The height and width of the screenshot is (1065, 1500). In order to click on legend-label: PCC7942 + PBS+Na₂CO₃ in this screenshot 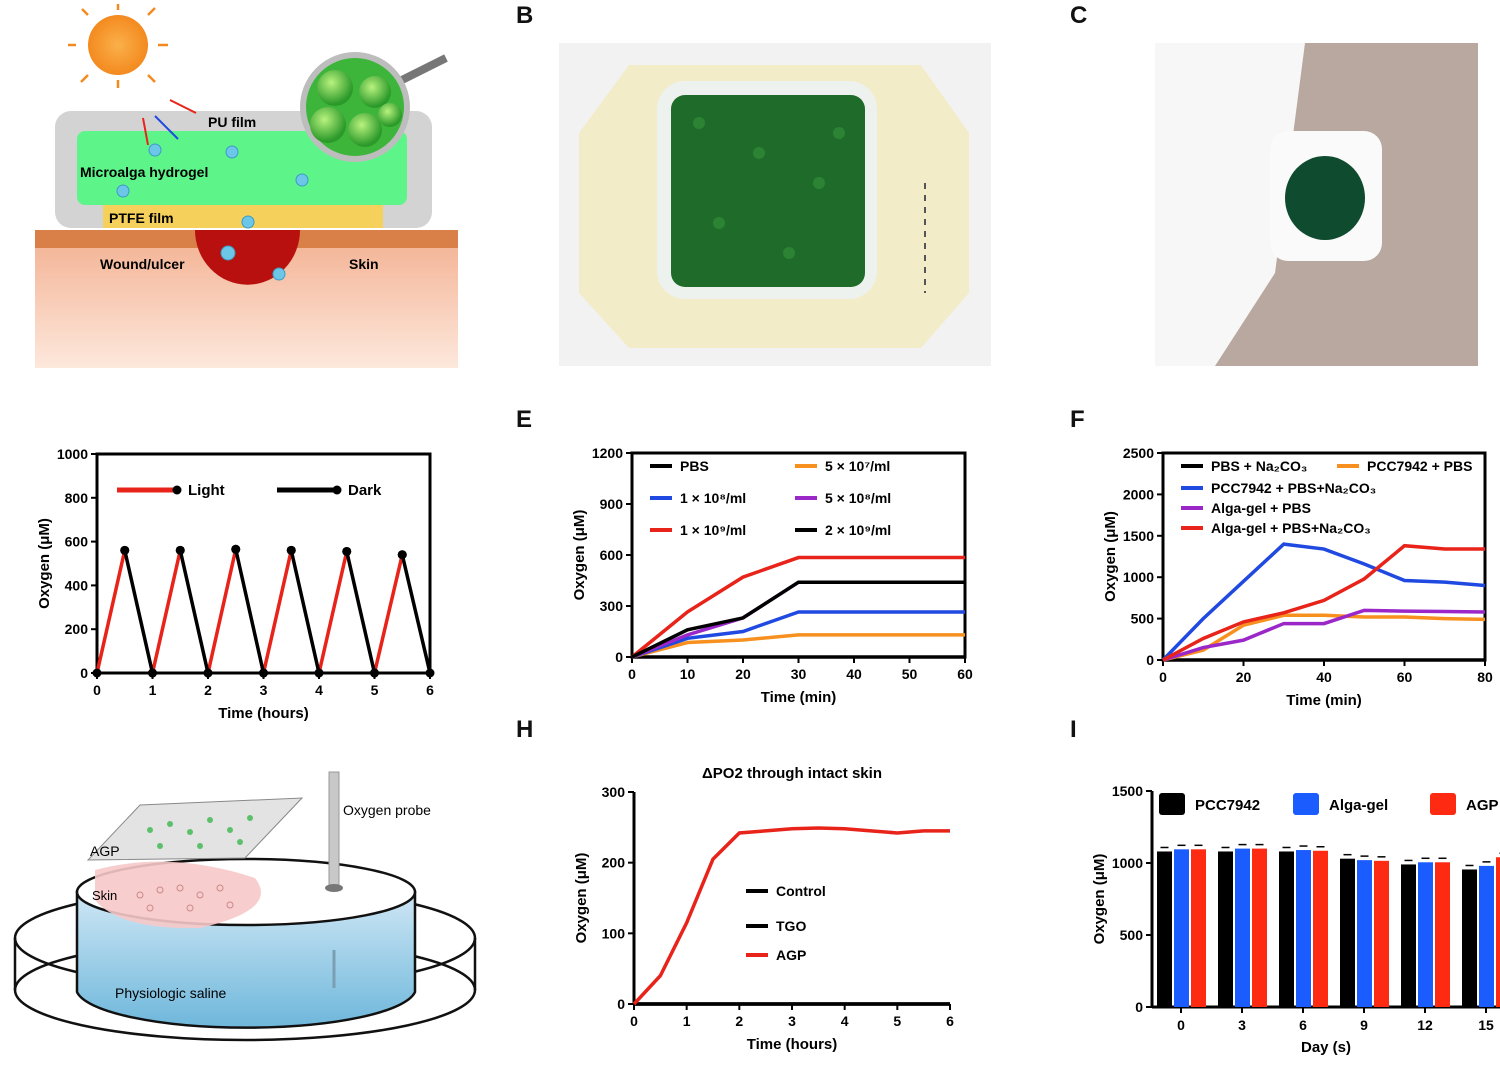, I will do `click(1293, 488)`.